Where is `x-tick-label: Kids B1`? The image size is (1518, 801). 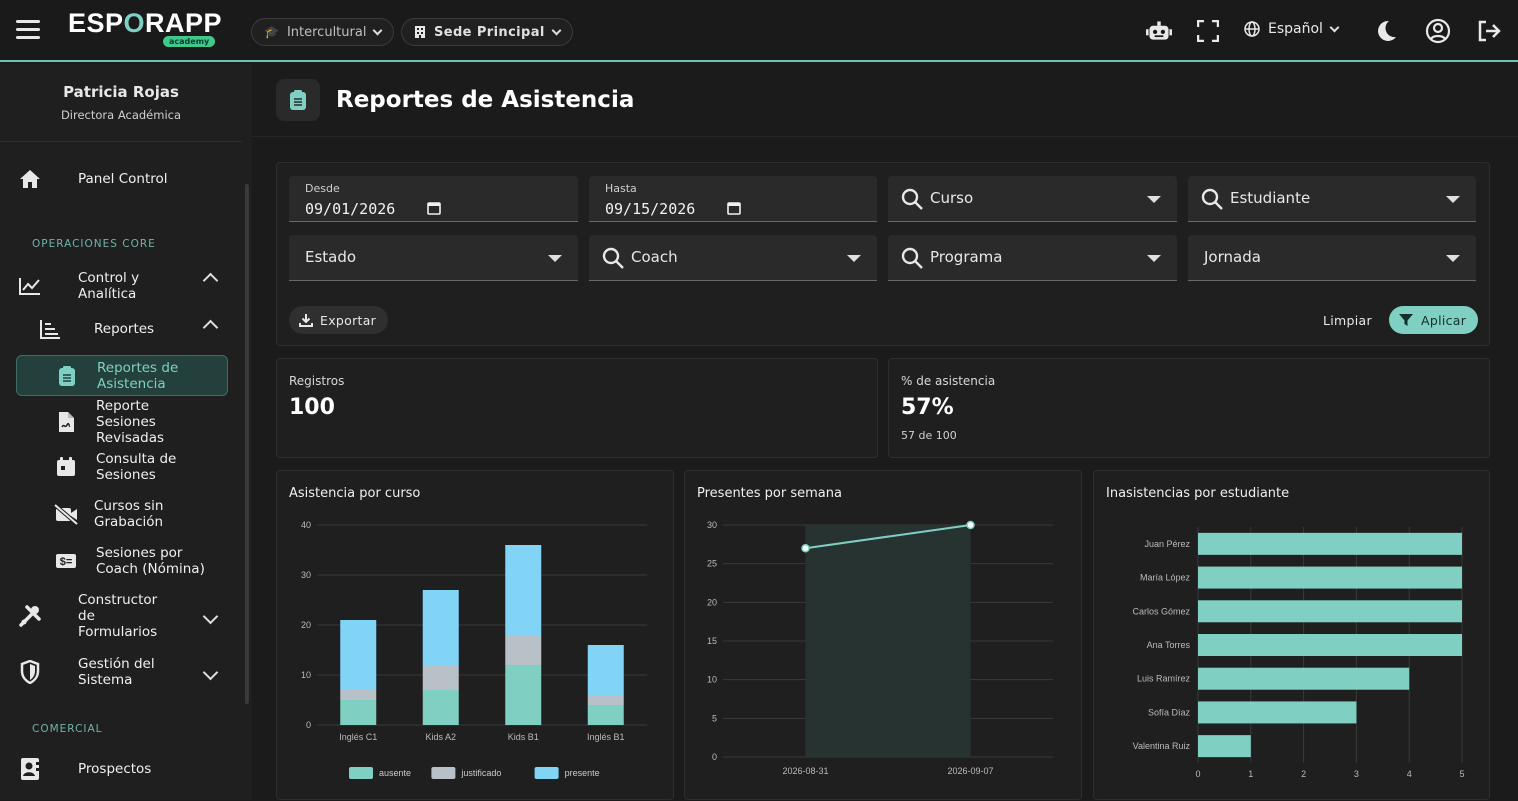
x-tick-label: Kids B1 is located at coordinates (523, 737).